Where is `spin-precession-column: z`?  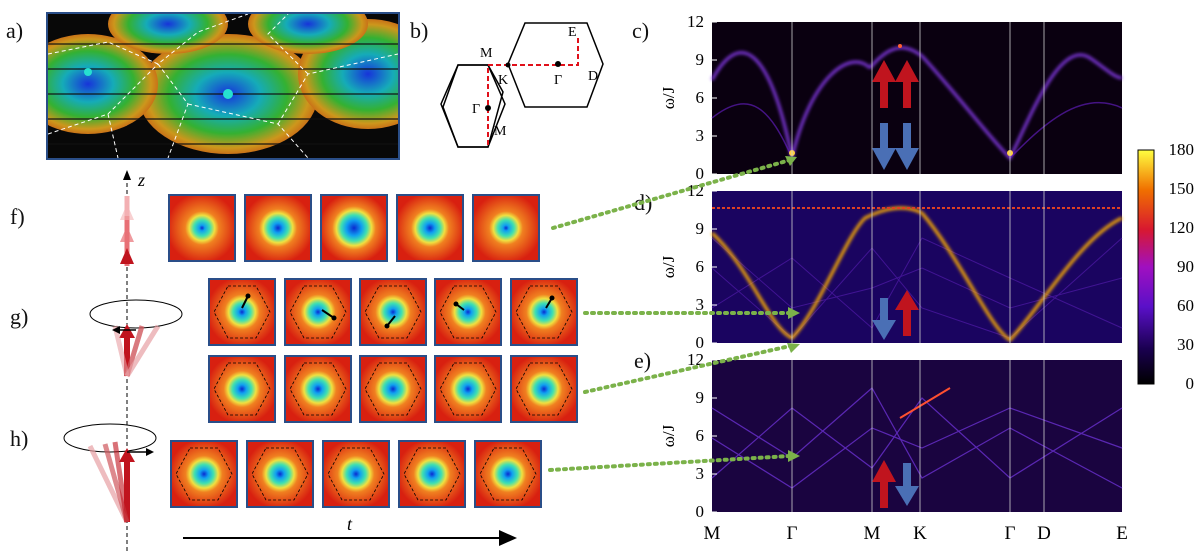 spin-precession-column: z is located at coordinates (123, 360).